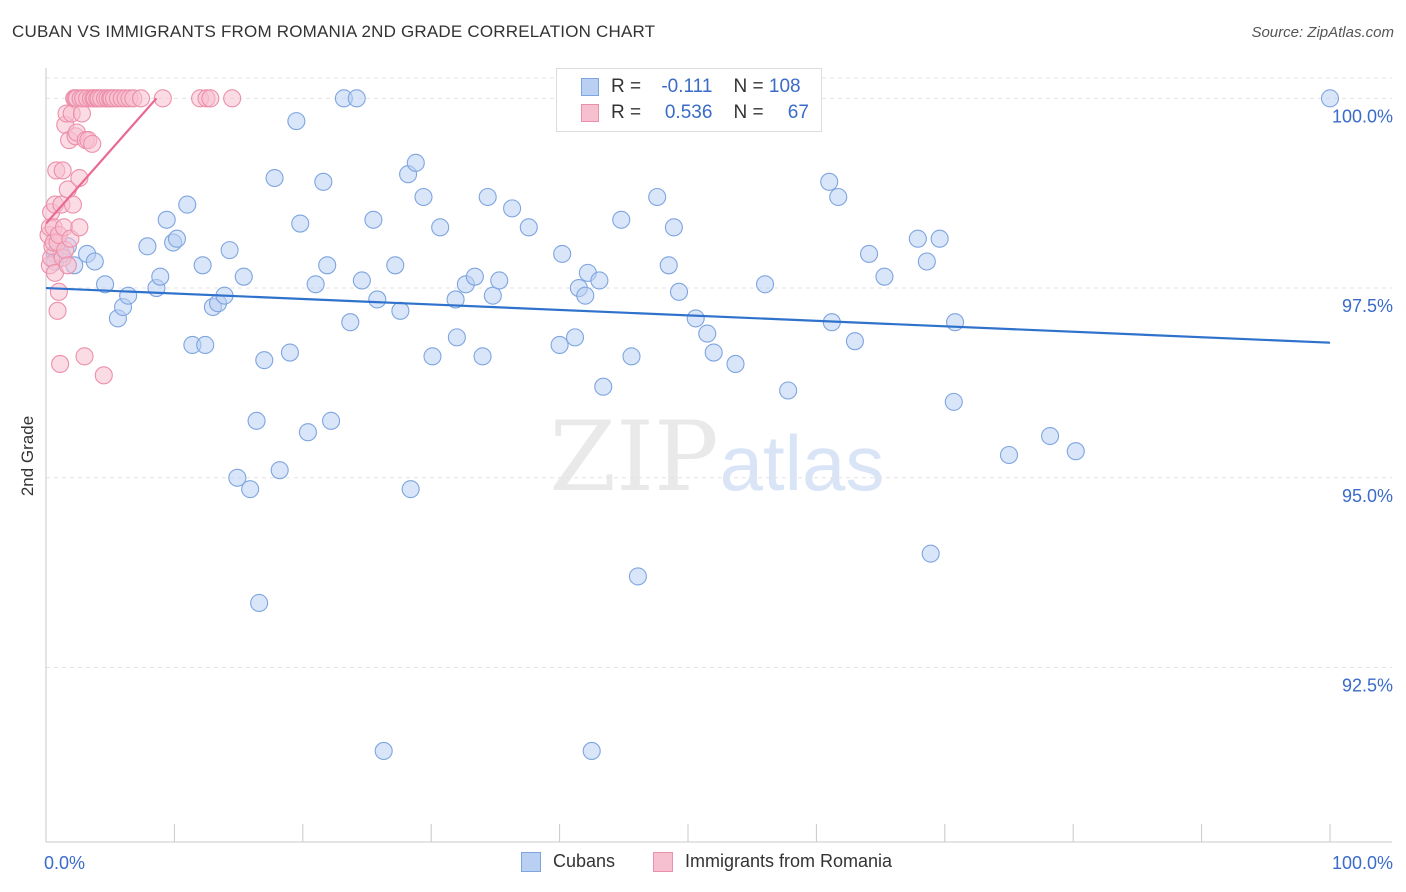 This screenshot has width=1406, height=892. I want to click on r-label: R =, so click(626, 112).